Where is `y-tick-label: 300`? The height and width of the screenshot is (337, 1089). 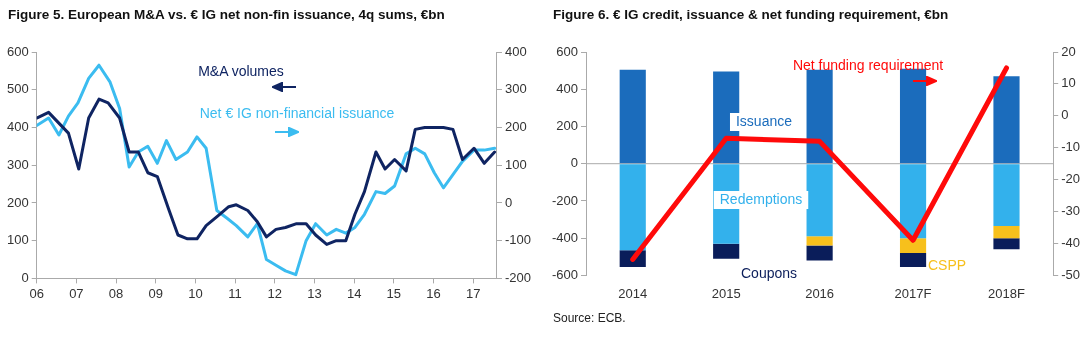 y-tick-label: 300 is located at coordinates (17, 164).